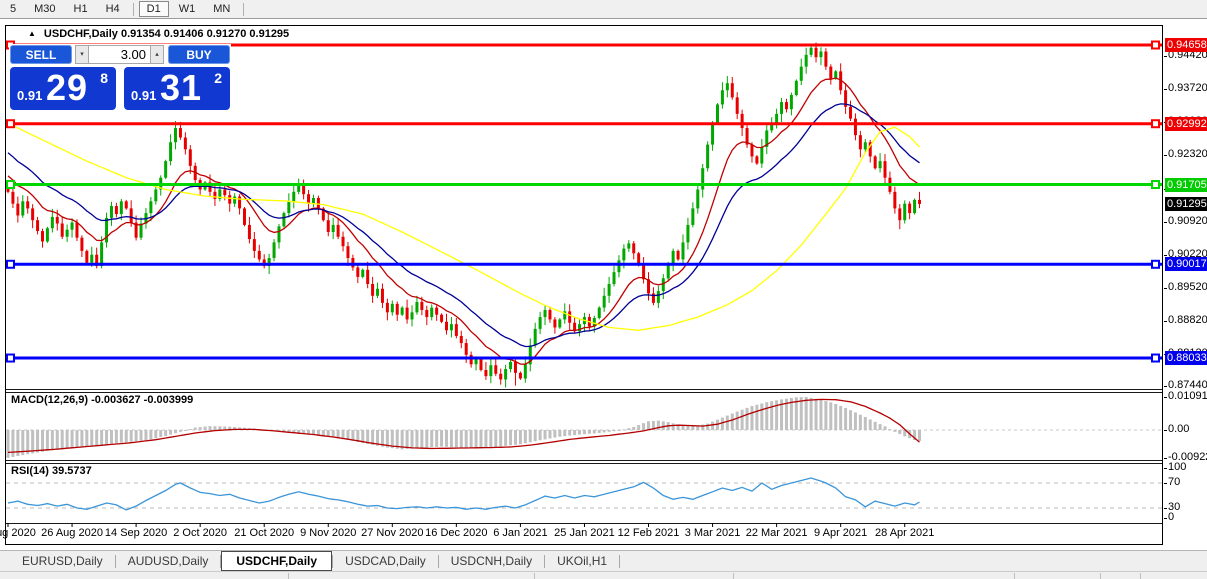  I want to click on timeframe-button-h1: H1, so click(80, 9).